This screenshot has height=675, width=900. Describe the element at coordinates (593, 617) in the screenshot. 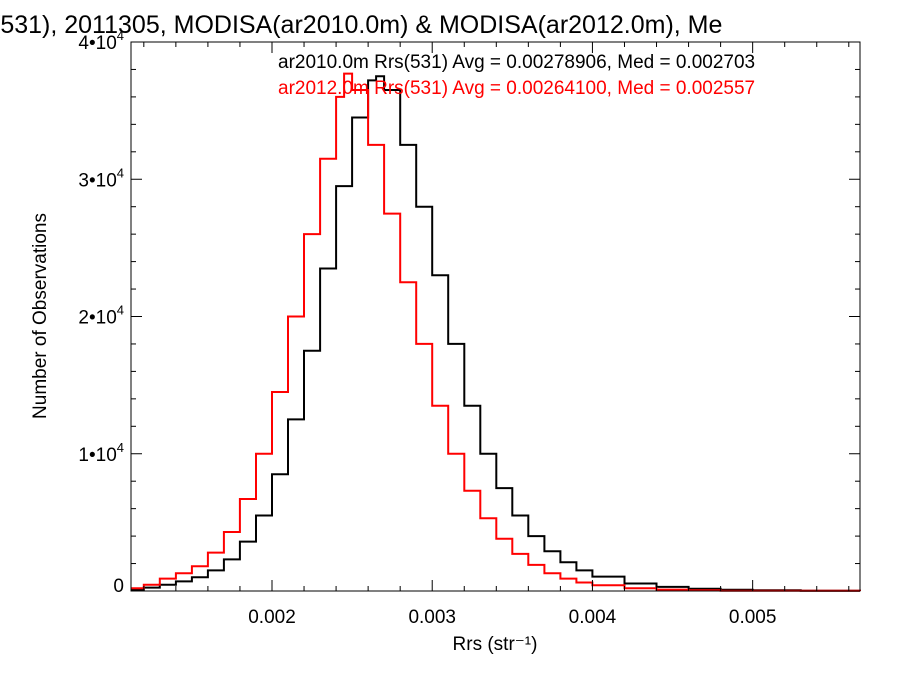

I see `x-tick-label: 0.004` at that location.